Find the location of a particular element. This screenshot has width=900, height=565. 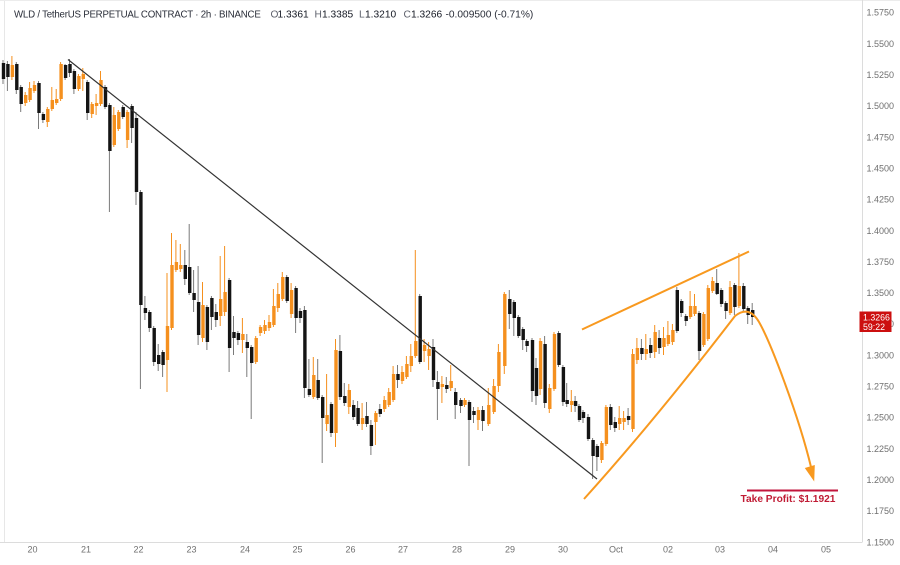

svg-text: 1.5000 is located at coordinates (881, 106).